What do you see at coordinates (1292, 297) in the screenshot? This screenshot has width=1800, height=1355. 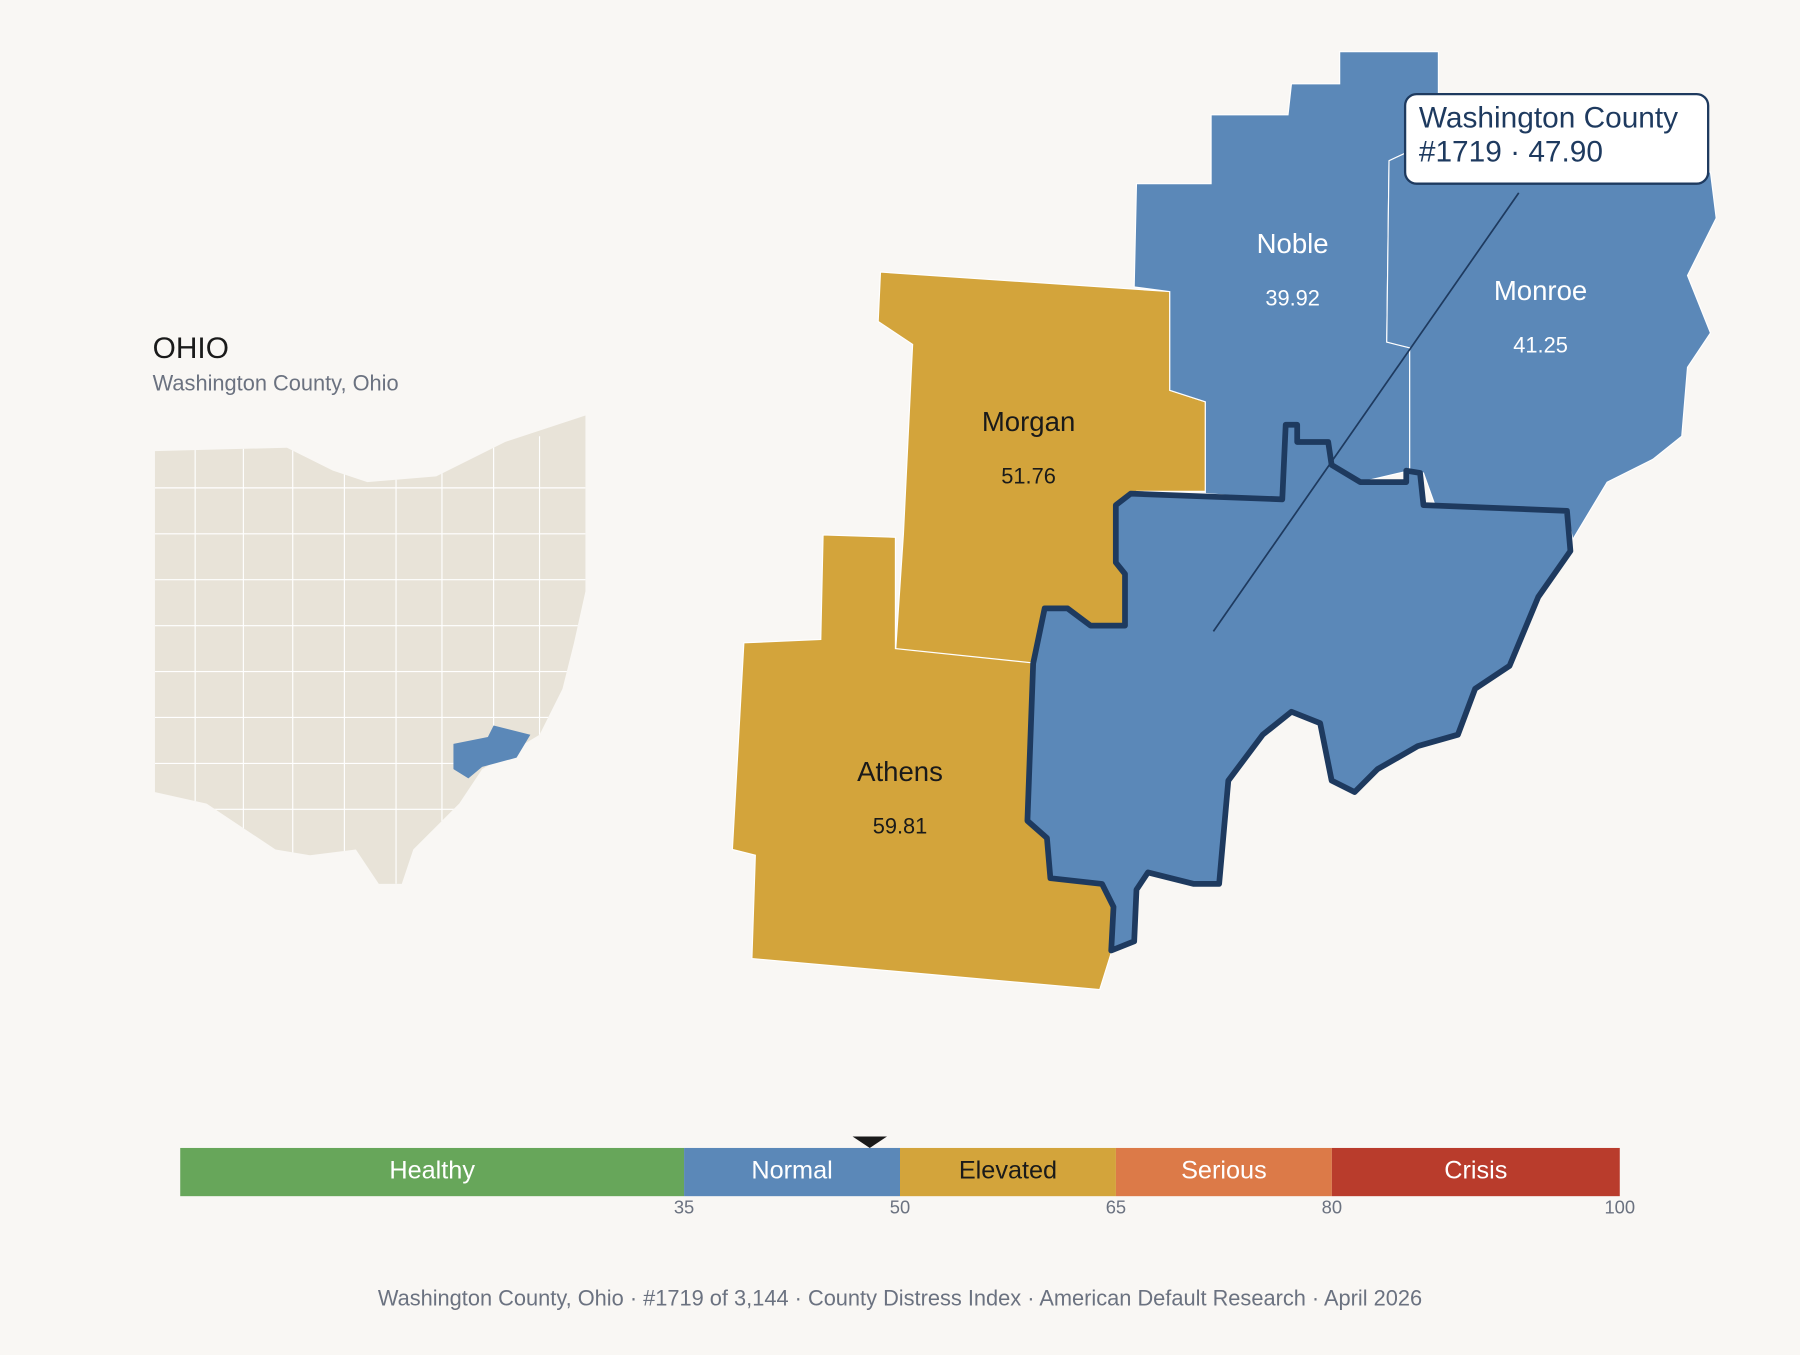 I see `county-value: 39.92` at bounding box center [1292, 297].